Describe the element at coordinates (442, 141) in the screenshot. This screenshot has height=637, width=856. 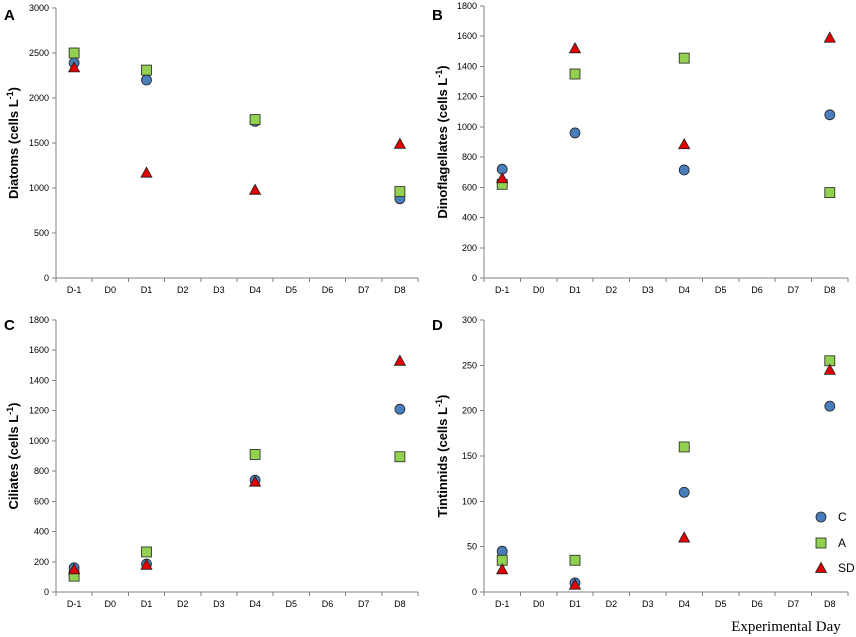
I see `y-axis-label: Dinoflagellates (cells L-1)` at that location.